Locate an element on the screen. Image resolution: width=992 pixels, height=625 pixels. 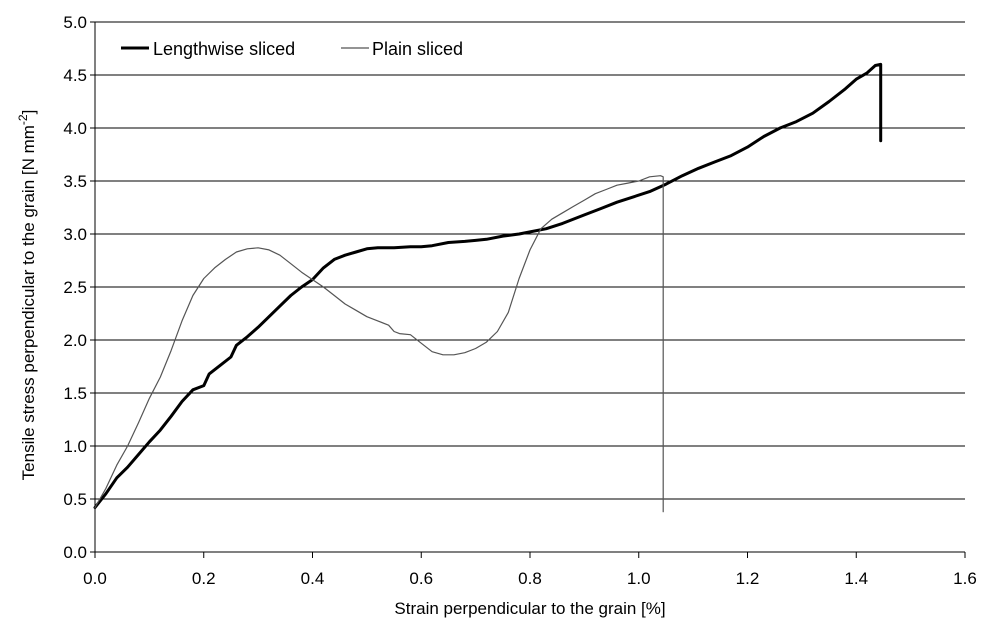
x-tick-label-1: 0.2 is located at coordinates (204, 578).